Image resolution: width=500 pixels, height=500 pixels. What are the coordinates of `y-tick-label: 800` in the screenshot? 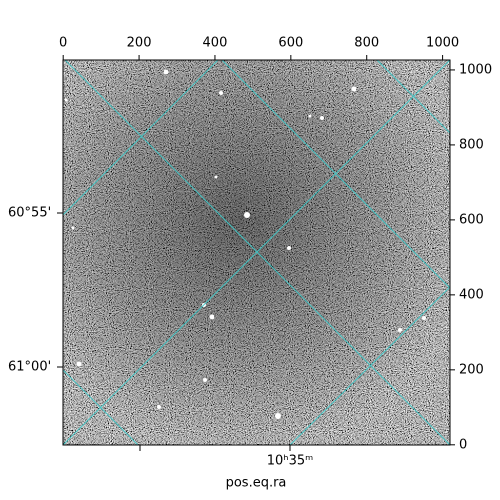 It's located at (471, 144).